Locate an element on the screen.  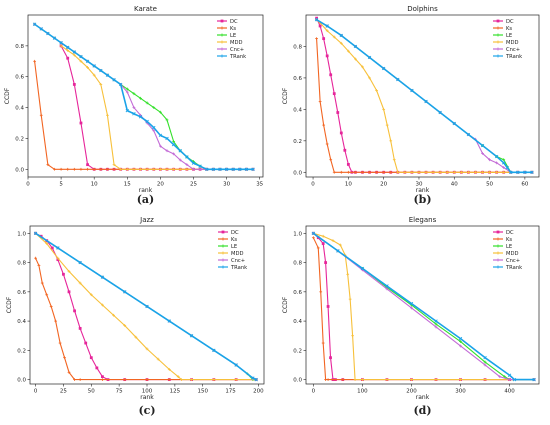
x-axis-label: rank is located at coordinates (423, 397).